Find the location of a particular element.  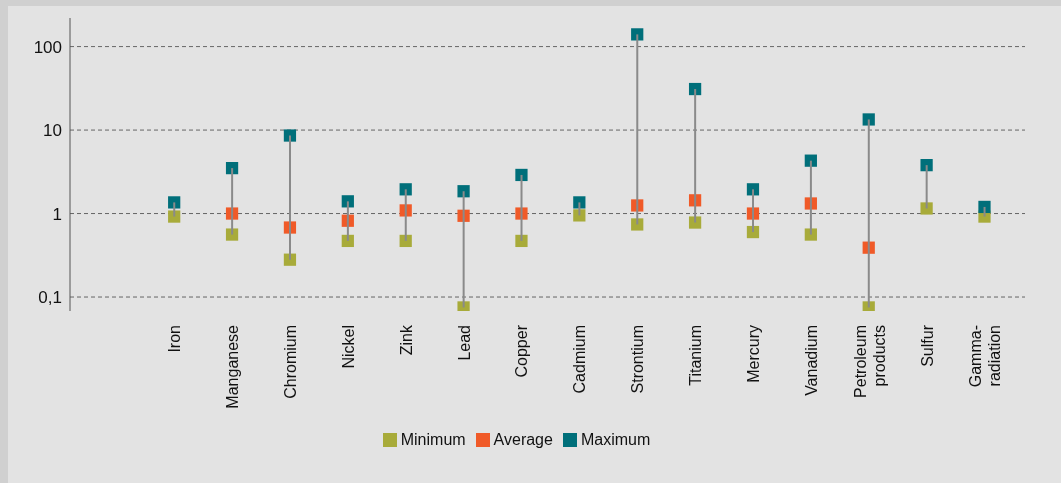

y-tick-label: 100 is located at coordinates (47, 47).